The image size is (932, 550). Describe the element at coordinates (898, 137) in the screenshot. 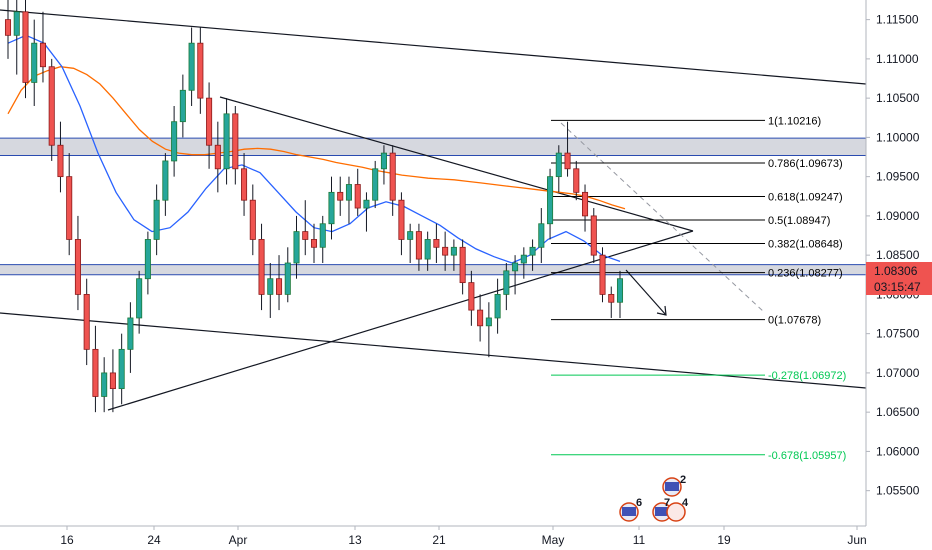

I see `y-tick-label: 1.10000` at that location.